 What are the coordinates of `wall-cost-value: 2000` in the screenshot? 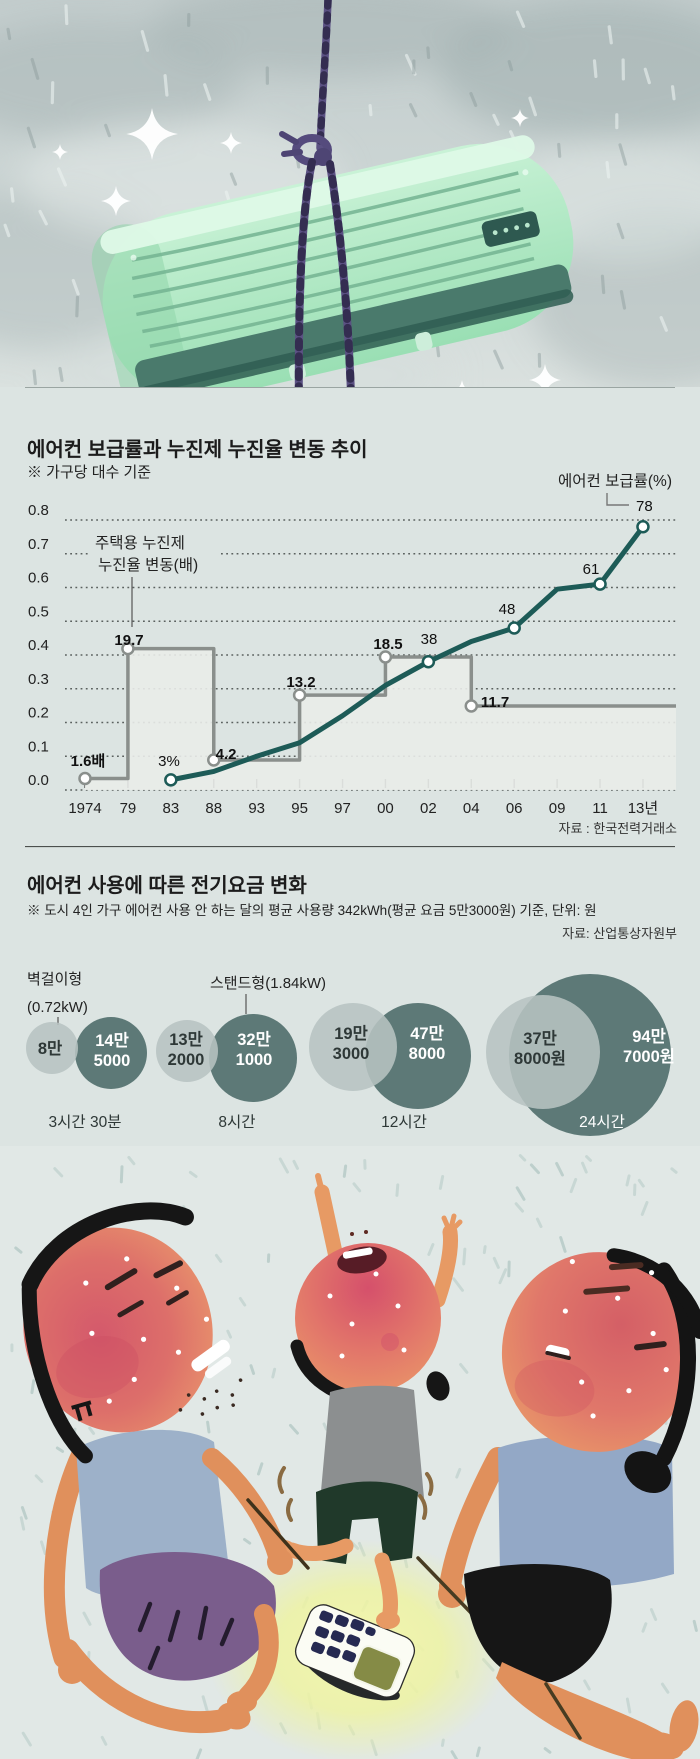 It's located at (186, 1060).